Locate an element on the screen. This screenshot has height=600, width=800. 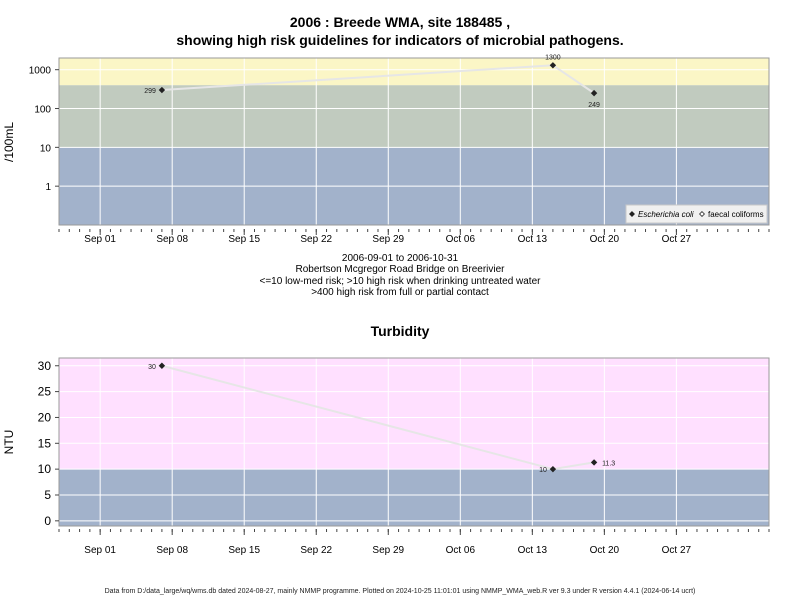
turbidity-data-label-2: 11.3 is located at coordinates (608, 463).